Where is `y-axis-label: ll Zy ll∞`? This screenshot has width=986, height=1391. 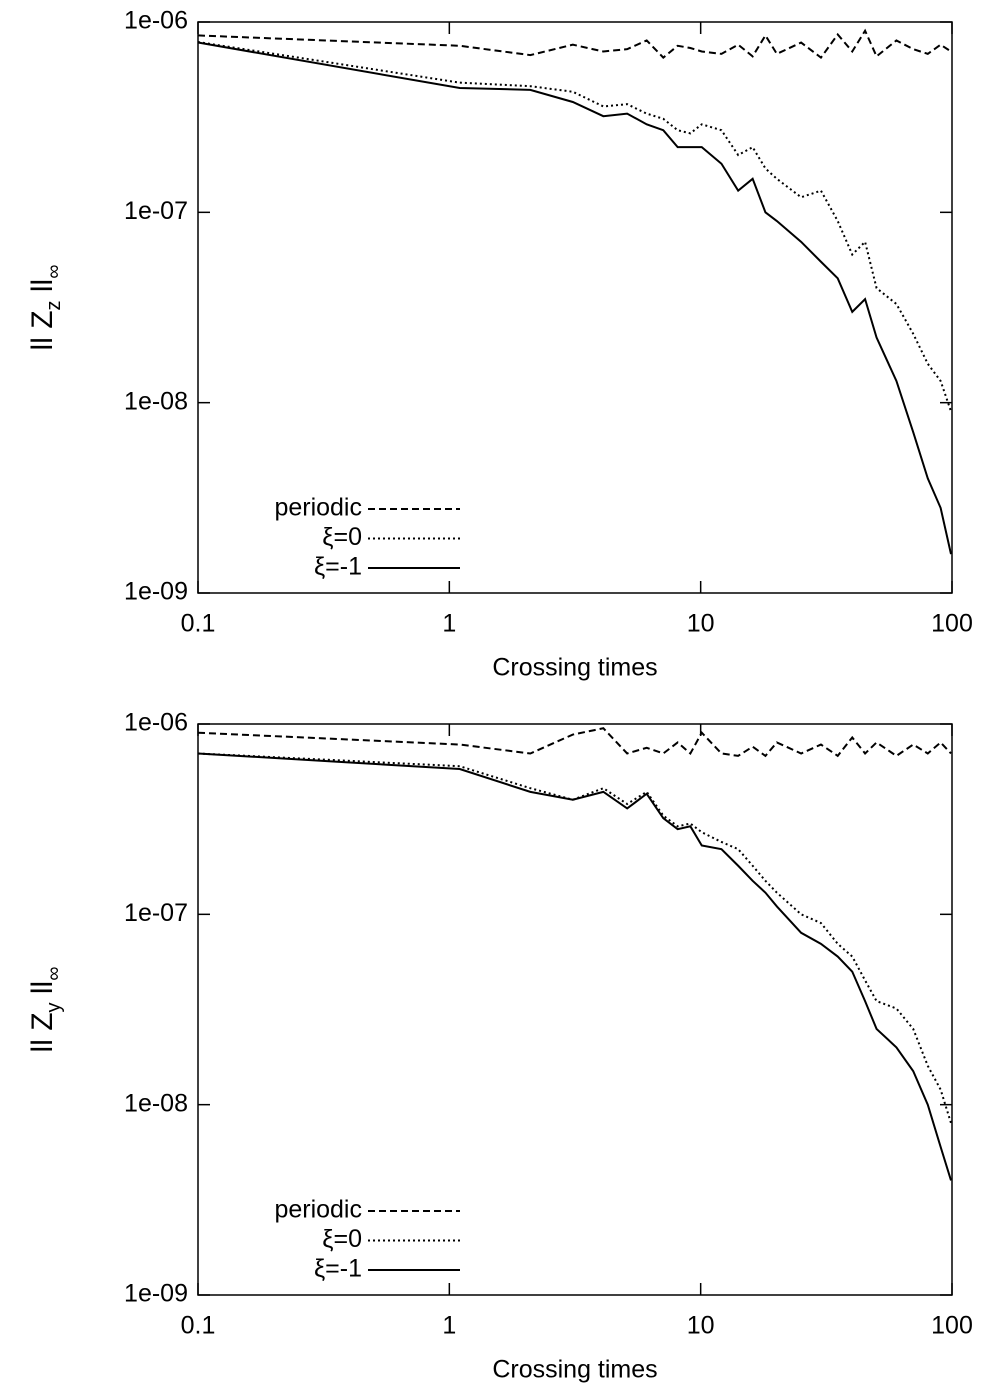 y-axis-label: ll Zy ll∞ is located at coordinates (45, 1010).